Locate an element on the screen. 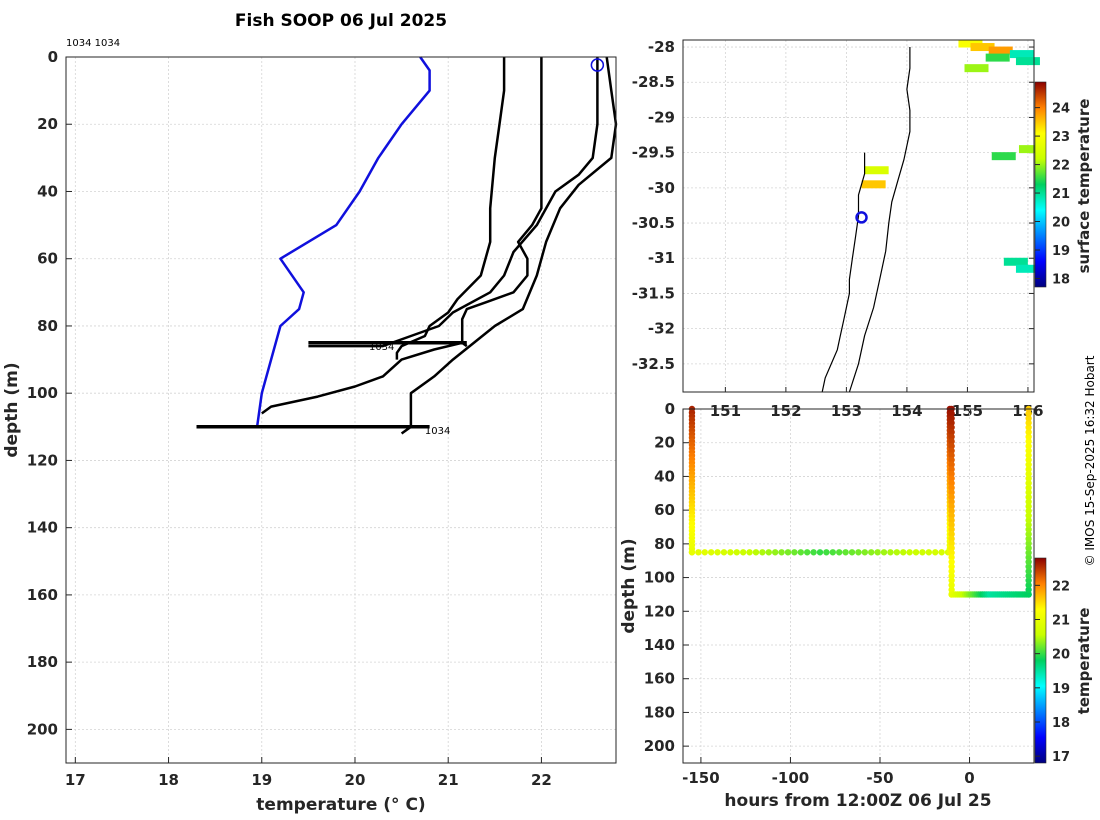 The height and width of the screenshot is (820, 1100). depth-tick: 80 is located at coordinates (47, 326).